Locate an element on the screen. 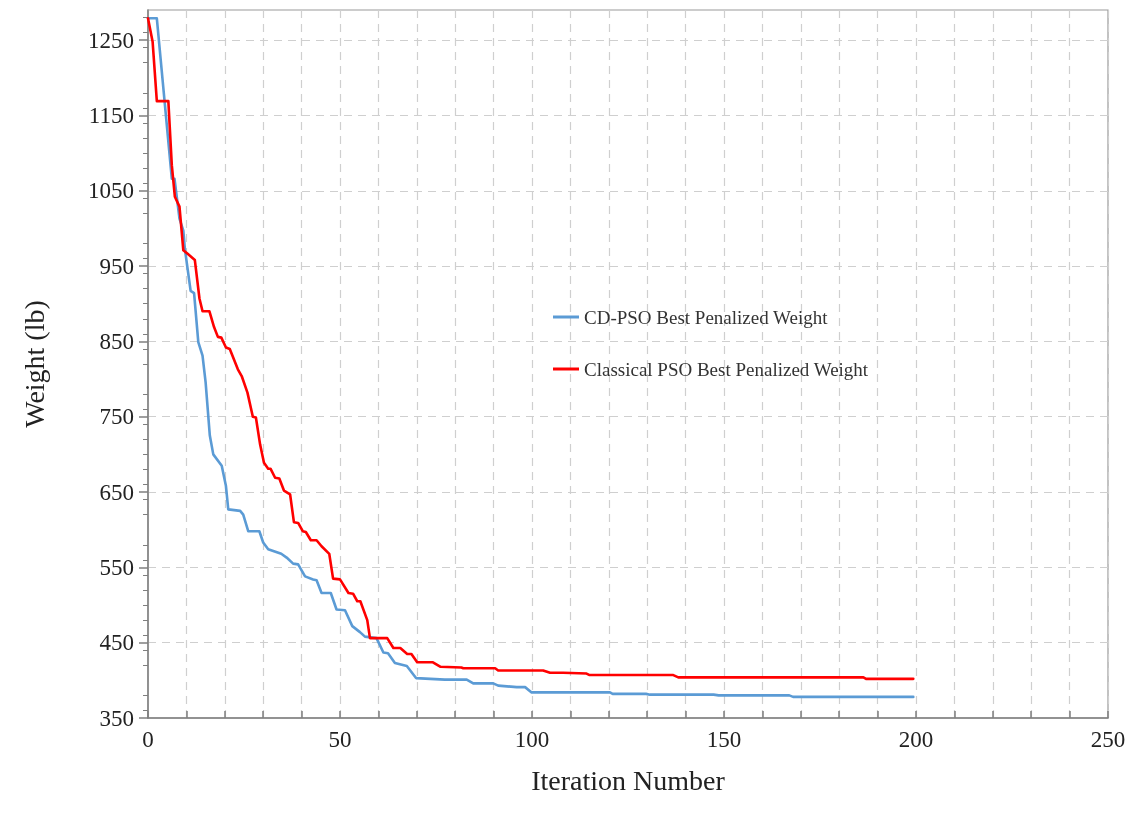 The width and height of the screenshot is (1139, 815). y-tick-label: 750 is located at coordinates (116, 417).